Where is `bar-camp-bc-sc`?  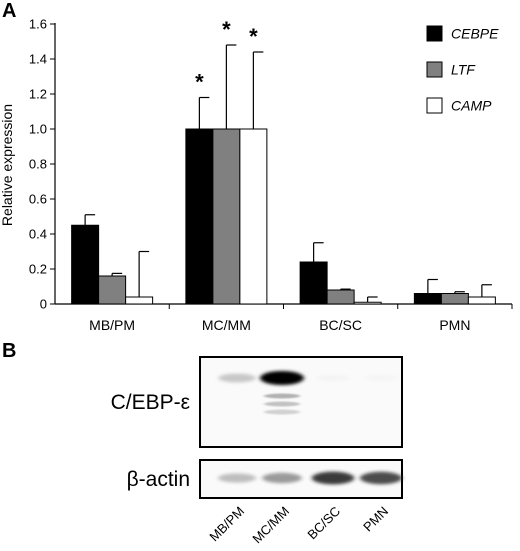 bar-camp-bc-sc is located at coordinates (367, 303).